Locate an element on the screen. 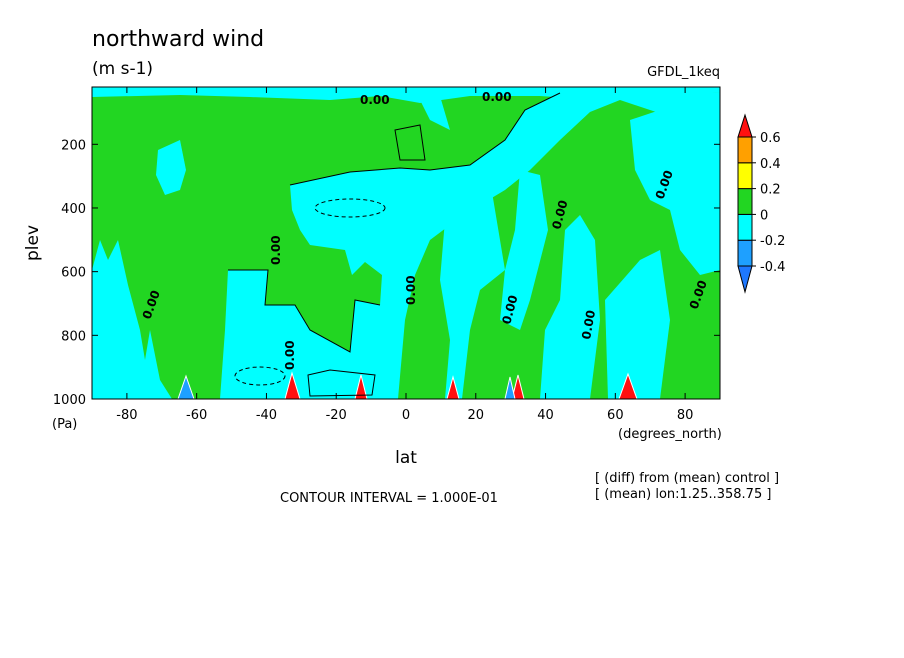 Image resolution: width=904 pixels, height=658 pixels. colorbar-label: -0.4 is located at coordinates (772, 267).